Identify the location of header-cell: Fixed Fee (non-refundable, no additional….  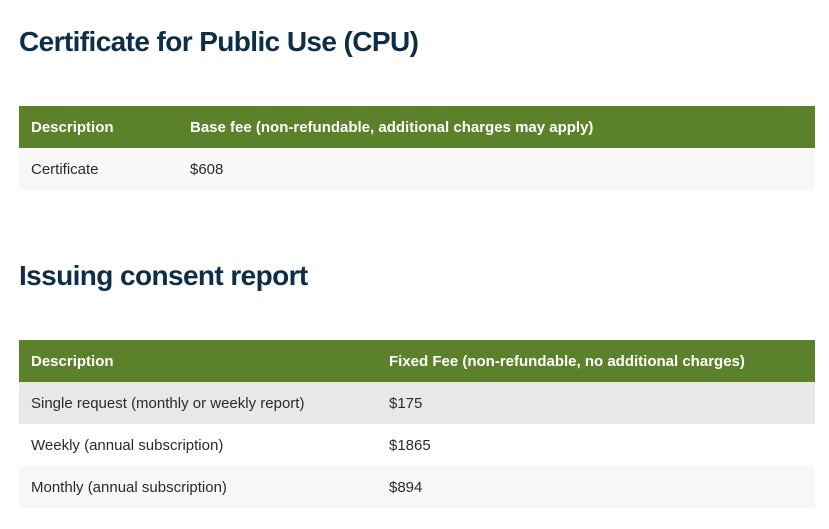
(596, 361).